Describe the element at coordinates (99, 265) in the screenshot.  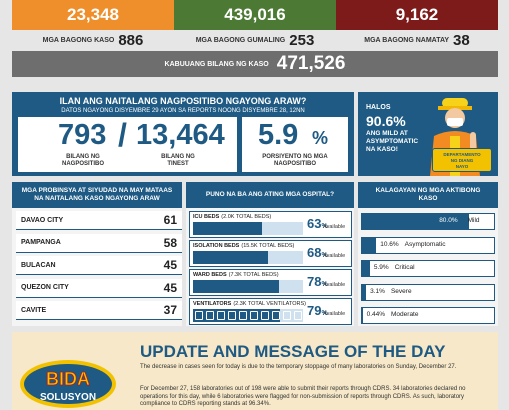
I see `province-row: BULACAN 45` at that location.